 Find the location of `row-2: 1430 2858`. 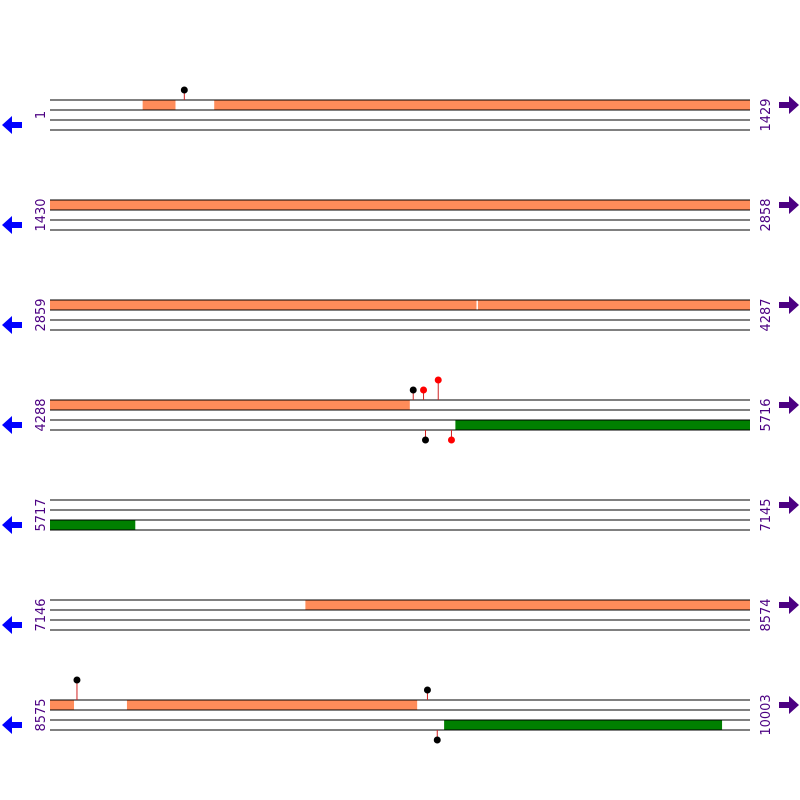

row-2: 1430 2858 is located at coordinates (400, 215).